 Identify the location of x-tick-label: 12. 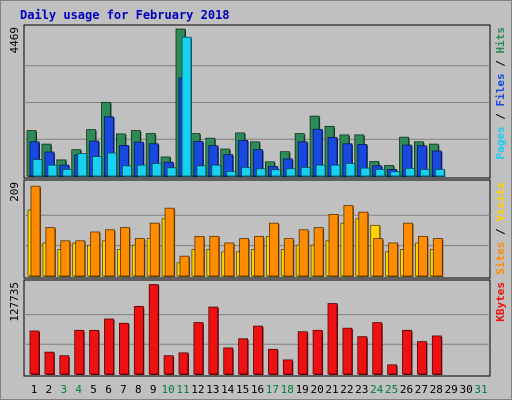
(197, 389).